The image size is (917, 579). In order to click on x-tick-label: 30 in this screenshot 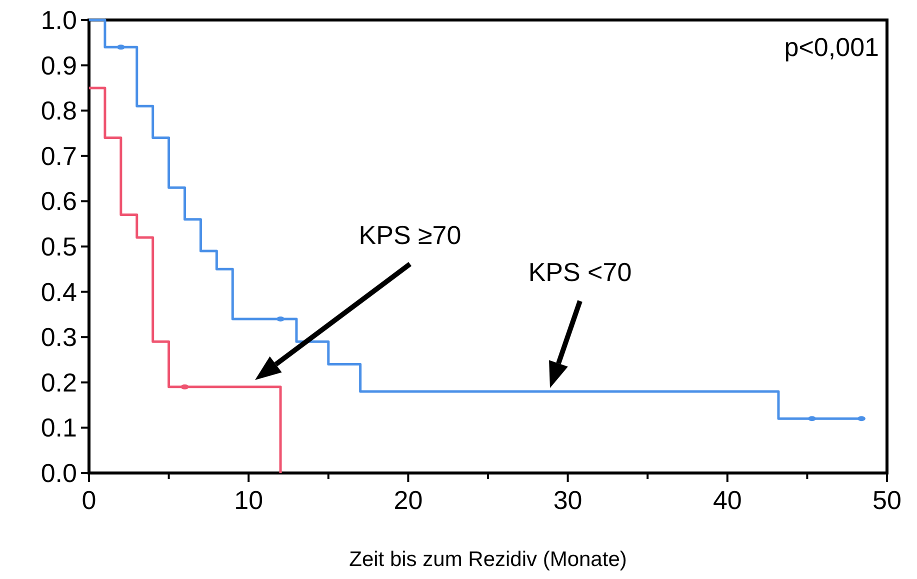, I will do `click(567, 500)`.